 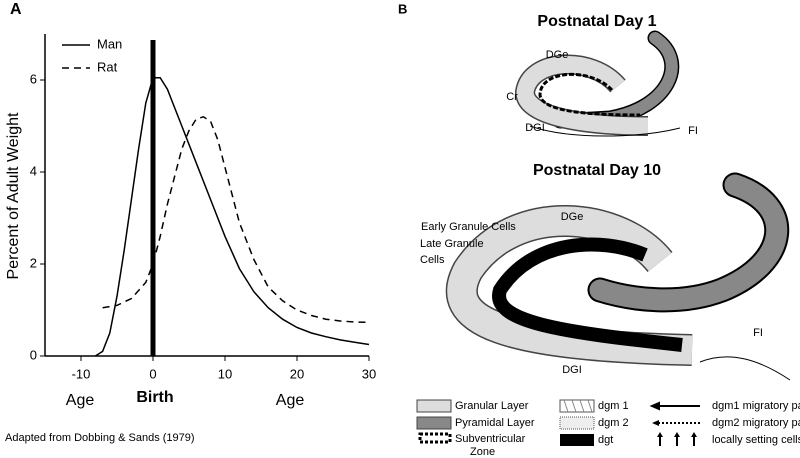 I want to click on x-tick-label: 10, so click(x=225, y=373).